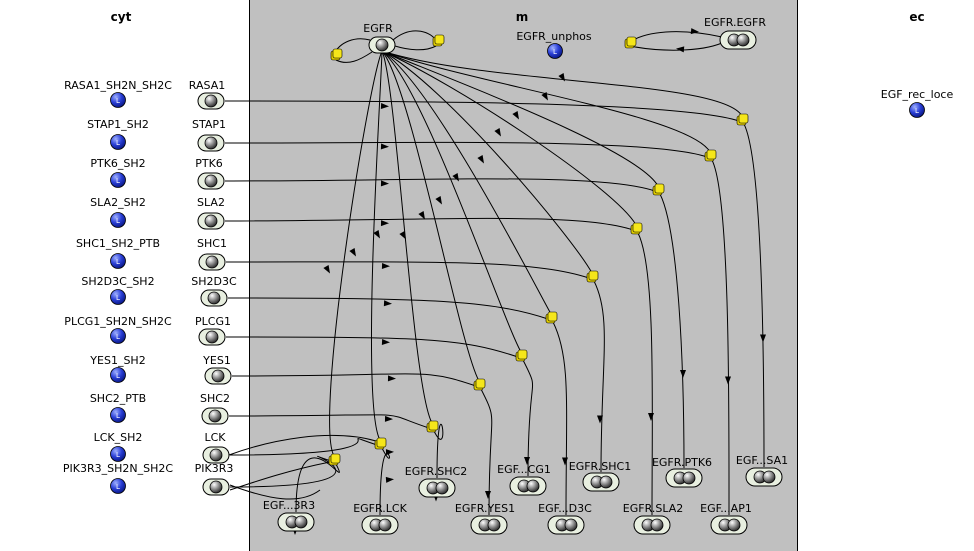  Describe the element at coordinates (438, 40) in the screenshot. I see `reaction-egfr-loop-a` at that location.